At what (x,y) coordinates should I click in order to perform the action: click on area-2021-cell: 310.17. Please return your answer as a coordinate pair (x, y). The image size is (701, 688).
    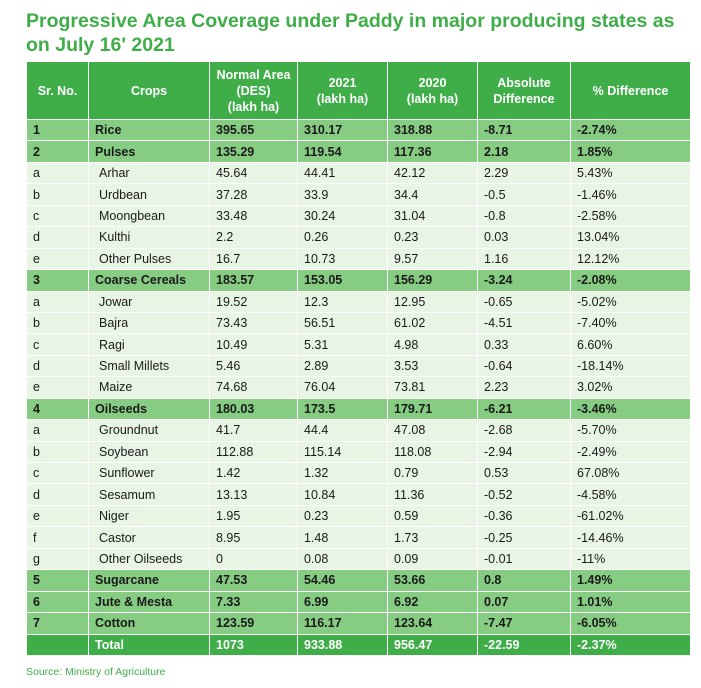
    Looking at the image, I should click on (342, 130).